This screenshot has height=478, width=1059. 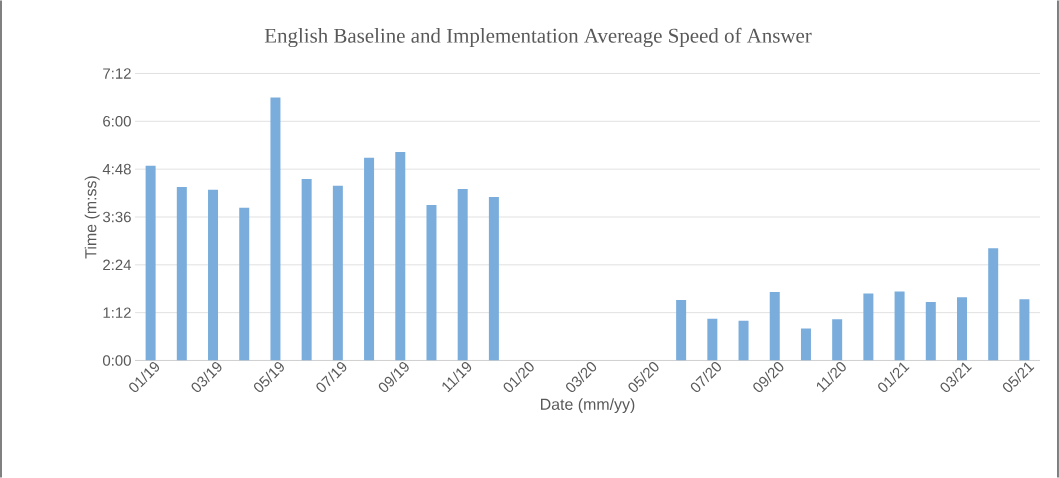 What do you see at coordinates (116, 217) in the screenshot?
I see `y-tick-label: 3:36` at bounding box center [116, 217].